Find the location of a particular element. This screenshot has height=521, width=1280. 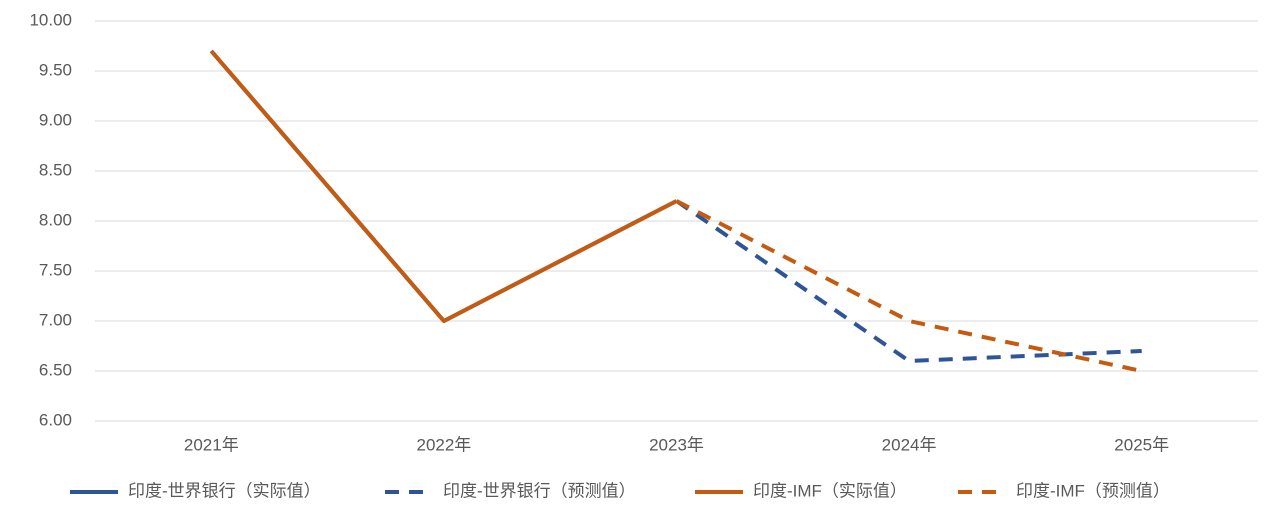

y-tick-label: 10.00 is located at coordinates (50, 19).